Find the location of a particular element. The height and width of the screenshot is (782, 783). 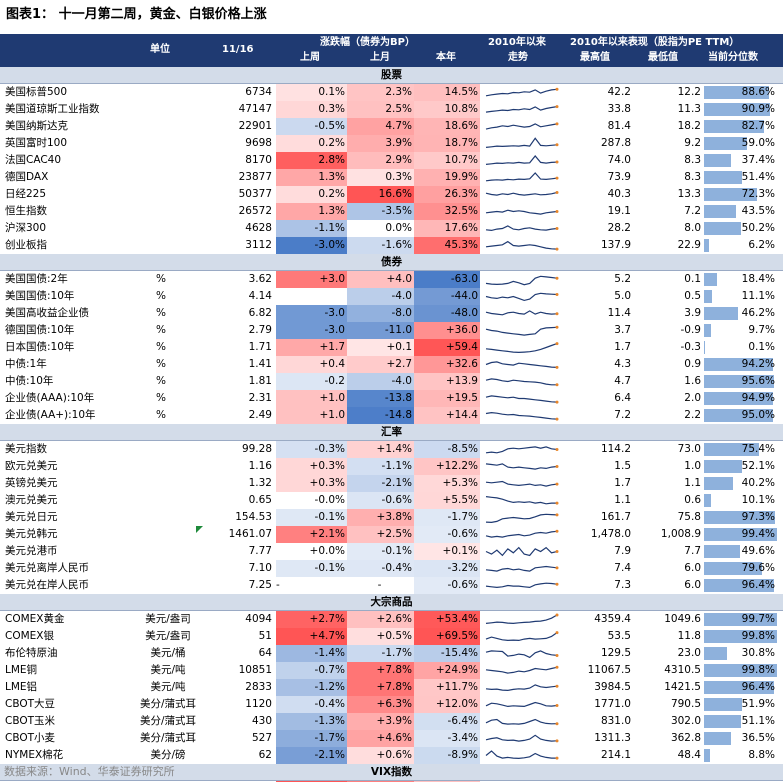

percentile-cell: 46.2% is located at coordinates (740, 313).